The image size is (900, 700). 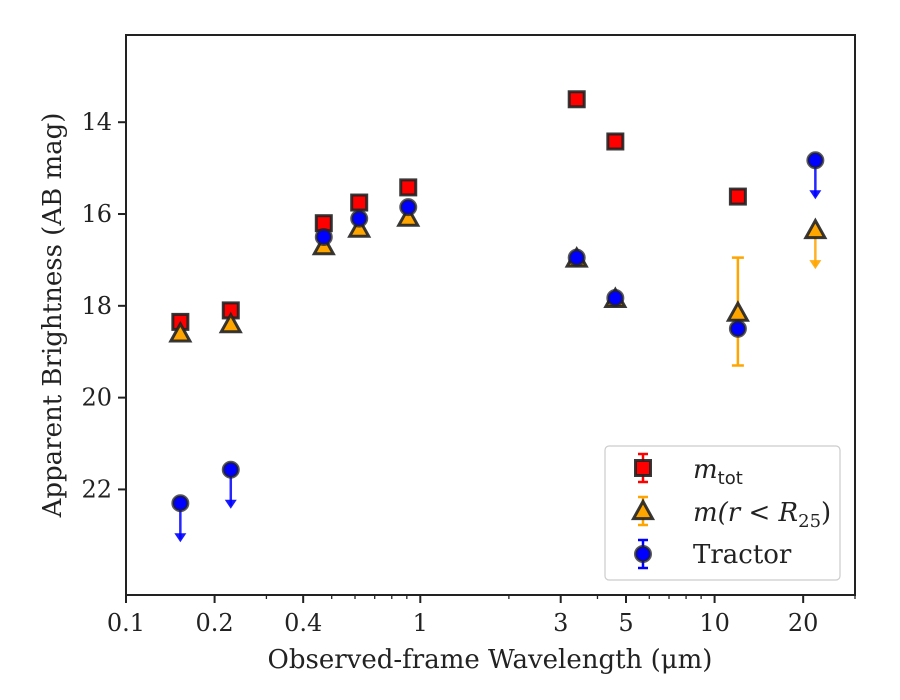 I want to click on x-tick-label: 3, so click(x=560, y=623).